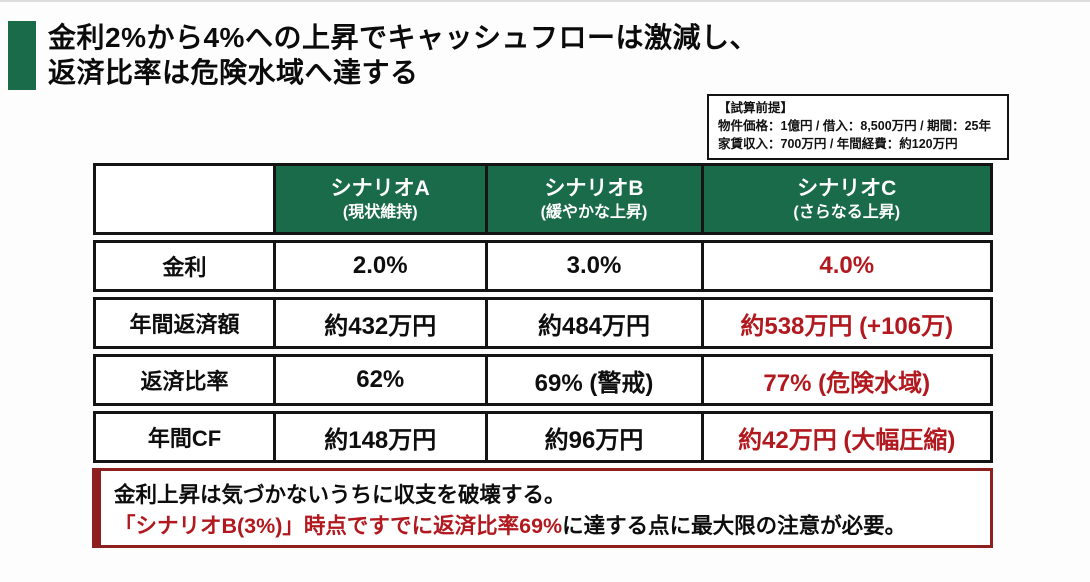 The height and width of the screenshot is (582, 1090). I want to click on header-scenario-b: シナリオB (緩やかな上昇), so click(592, 199).